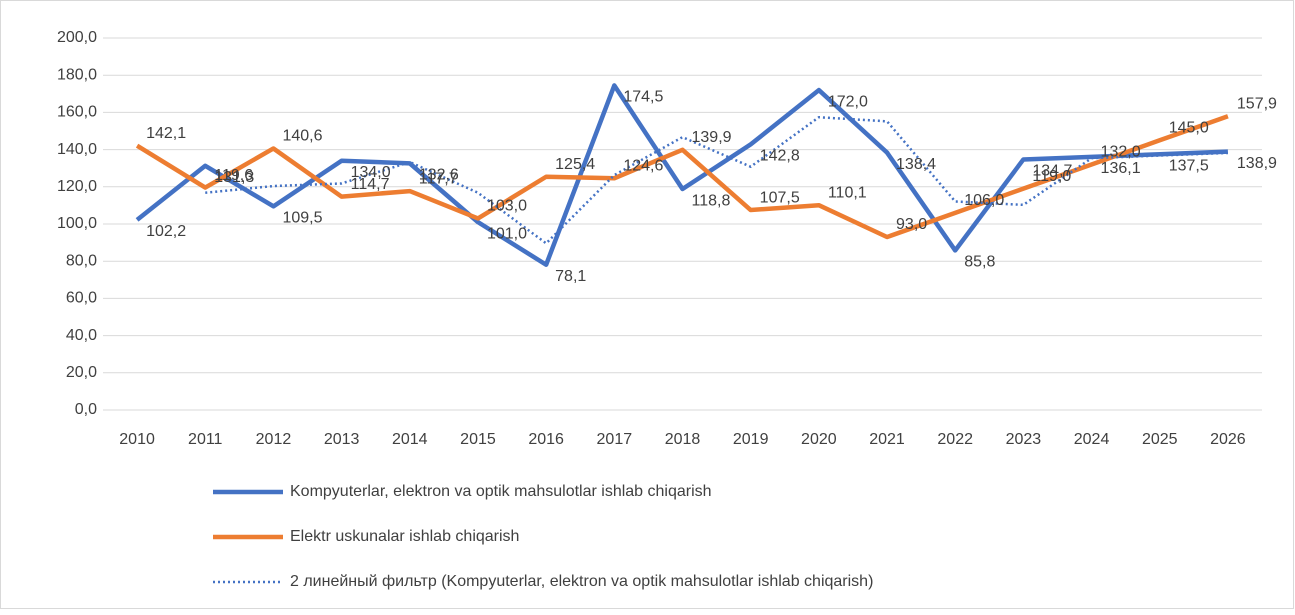 The width and height of the screenshot is (1295, 615). What do you see at coordinates (643, 97) in the screenshot?
I see `data-label: 174,5` at bounding box center [643, 97].